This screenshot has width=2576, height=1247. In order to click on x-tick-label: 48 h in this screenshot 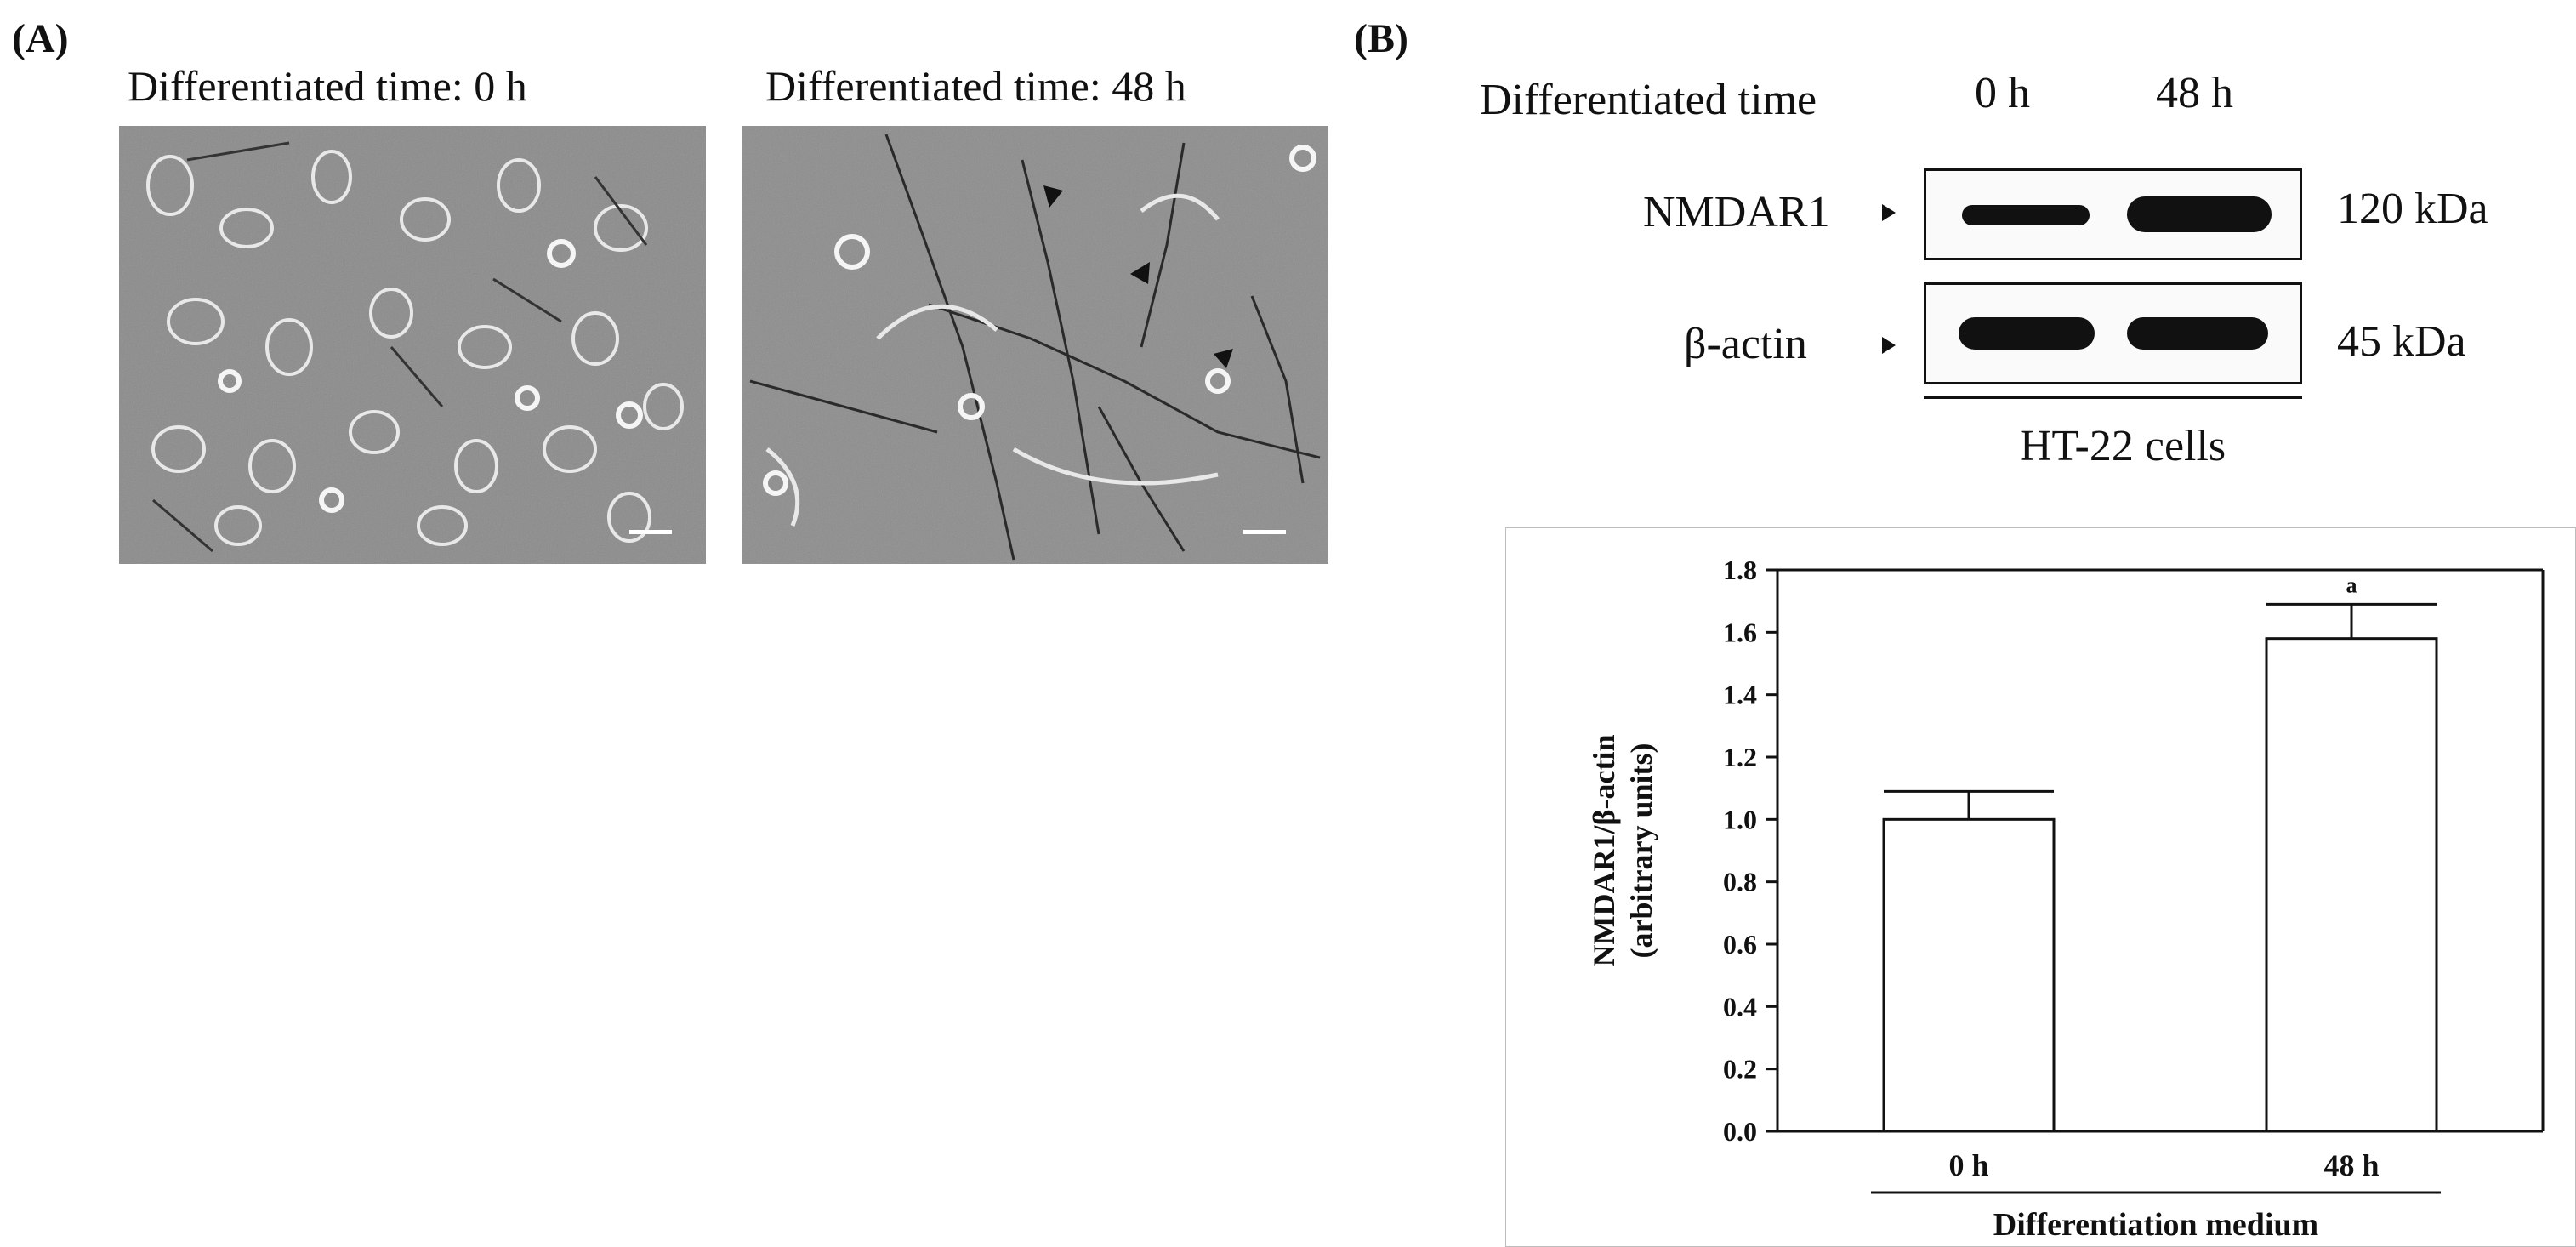, I will do `click(2351, 1165)`.